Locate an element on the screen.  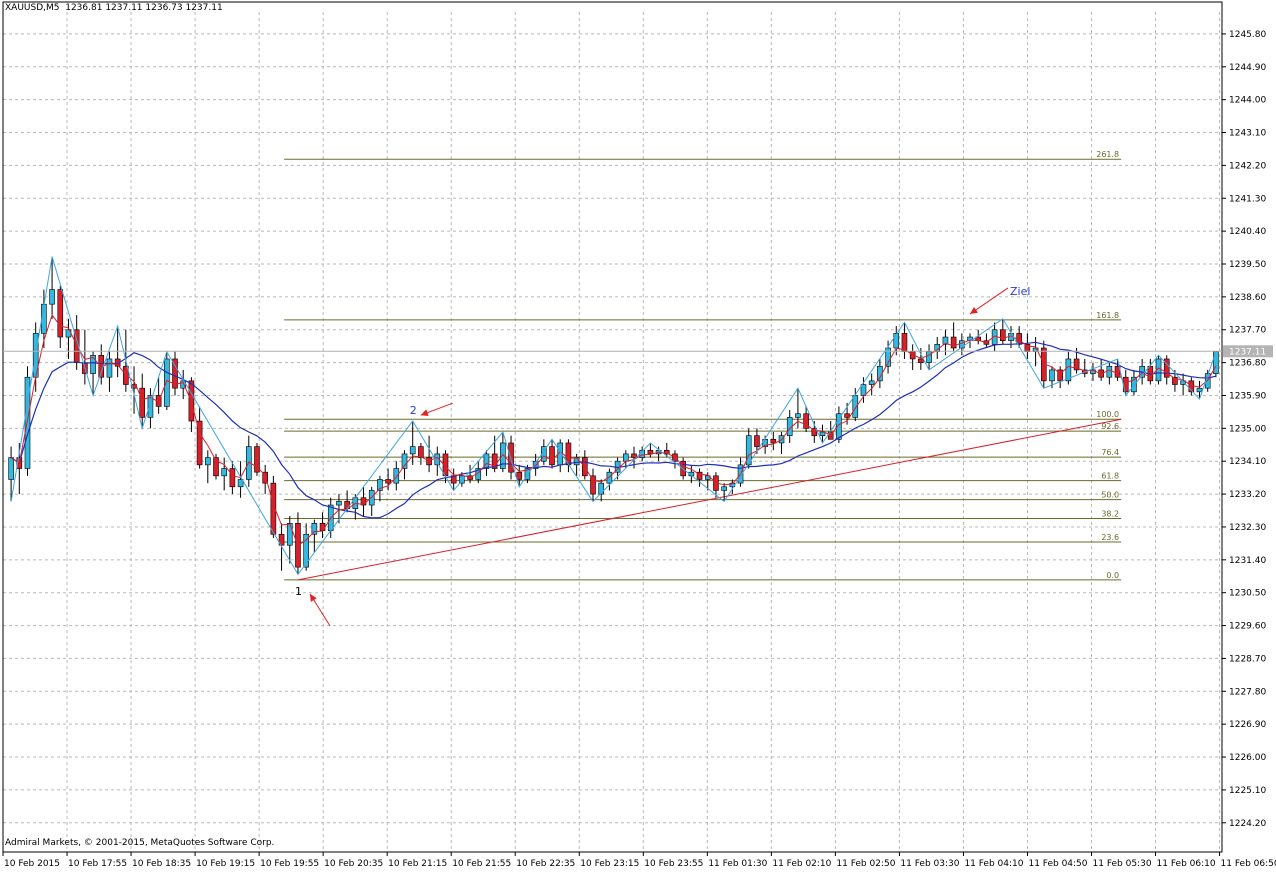
x-tick-label: 11 Feb 06:50 is located at coordinates (1248, 864).